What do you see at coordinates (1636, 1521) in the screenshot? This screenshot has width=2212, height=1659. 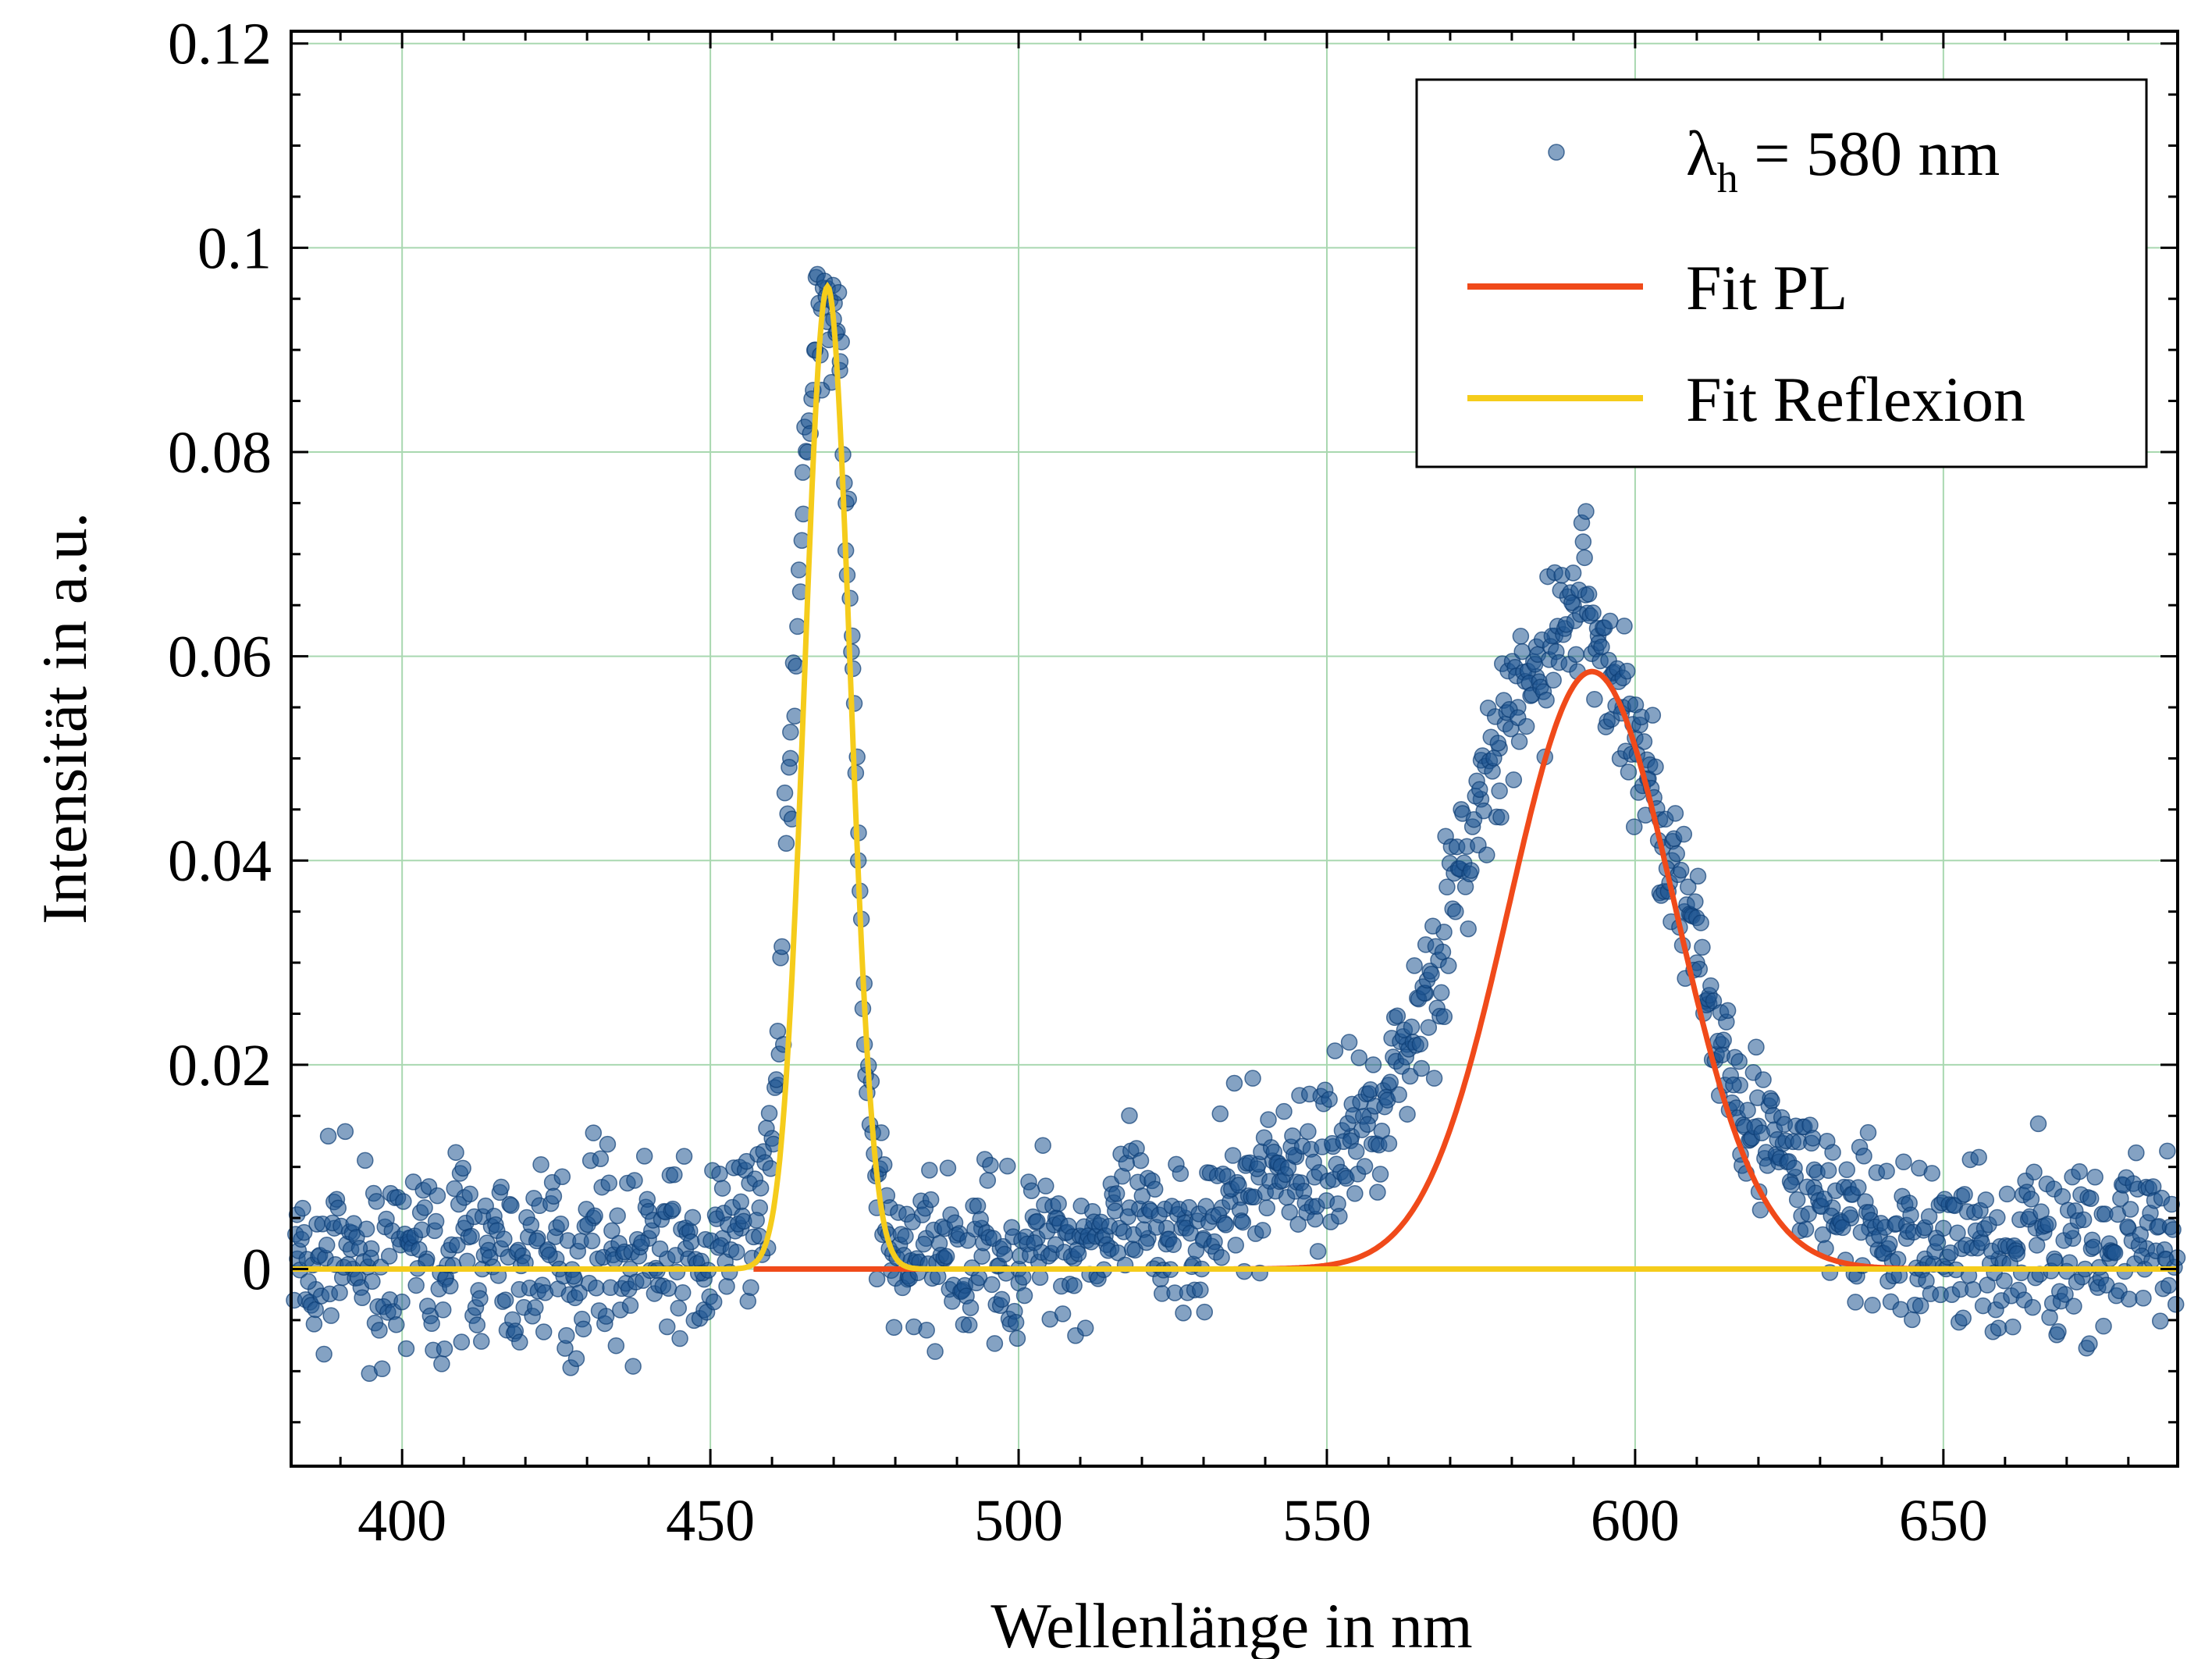 I see `x-tick-label: 600` at bounding box center [1636, 1521].